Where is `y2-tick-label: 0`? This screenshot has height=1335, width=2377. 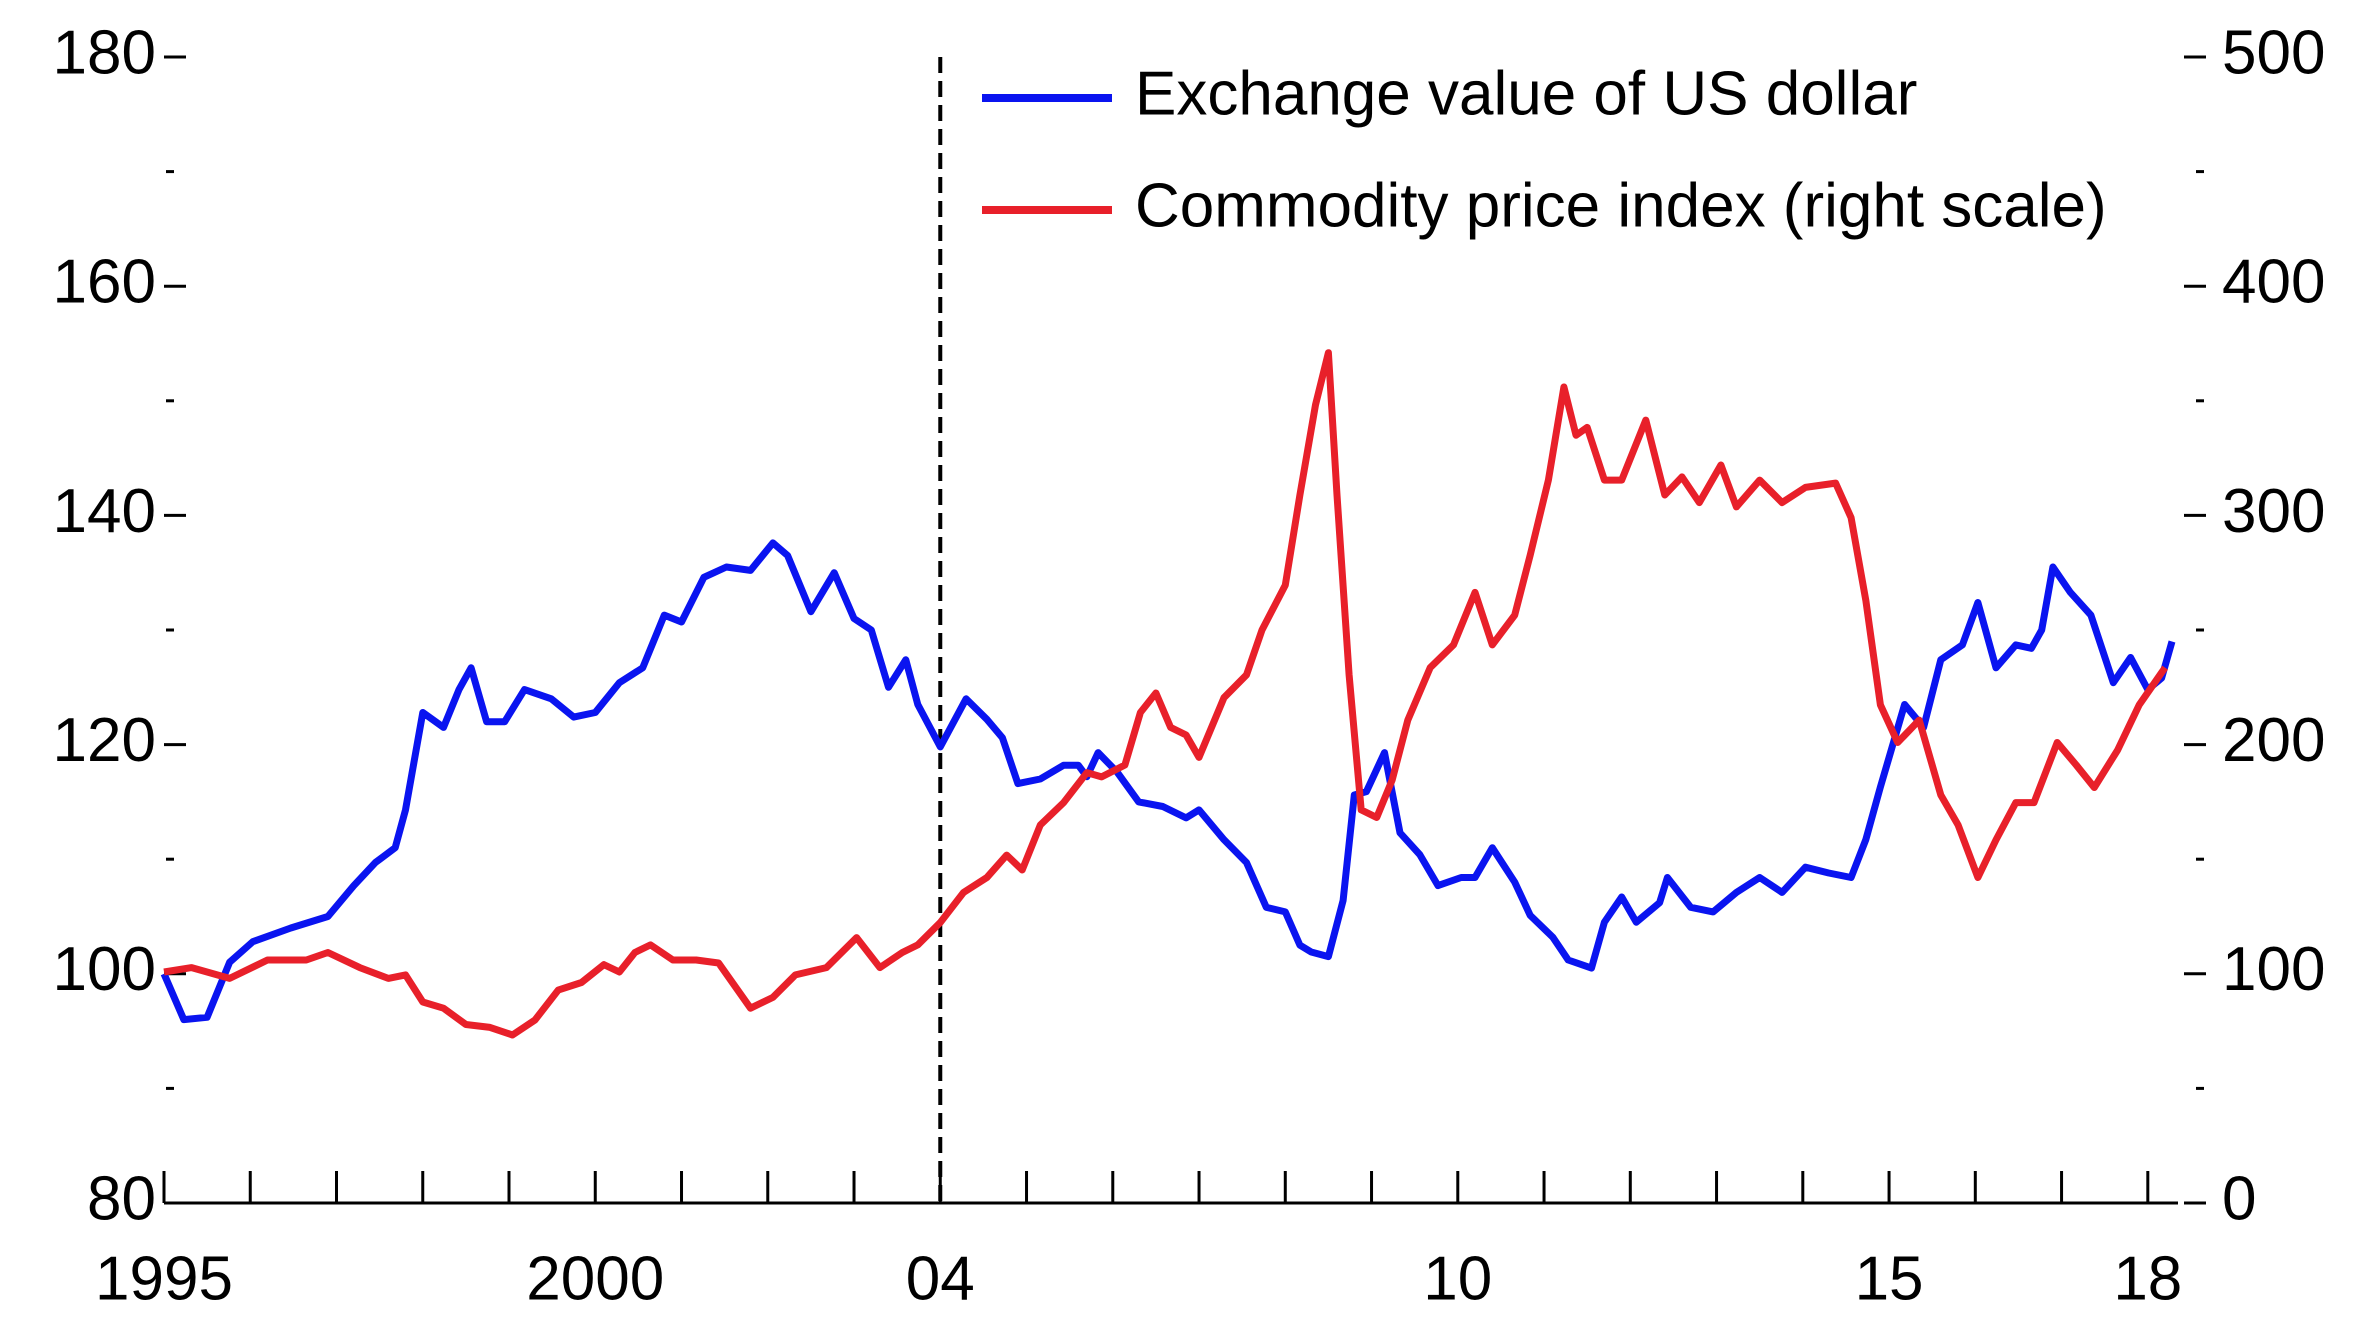 y2-tick-label: 0 is located at coordinates (2239, 1198).